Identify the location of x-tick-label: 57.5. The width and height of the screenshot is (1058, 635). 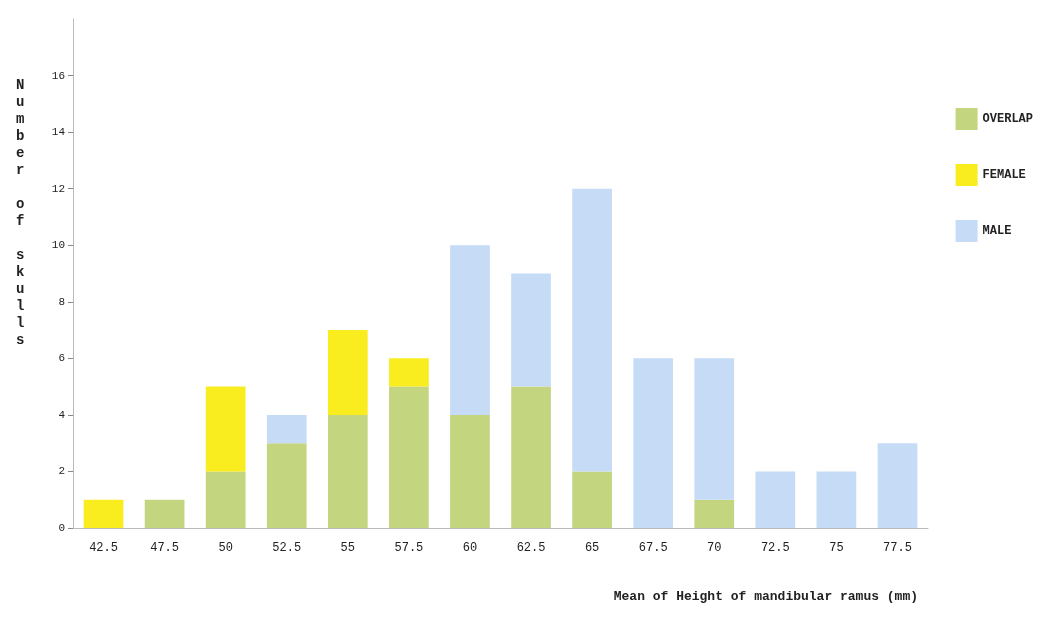
(409, 548).